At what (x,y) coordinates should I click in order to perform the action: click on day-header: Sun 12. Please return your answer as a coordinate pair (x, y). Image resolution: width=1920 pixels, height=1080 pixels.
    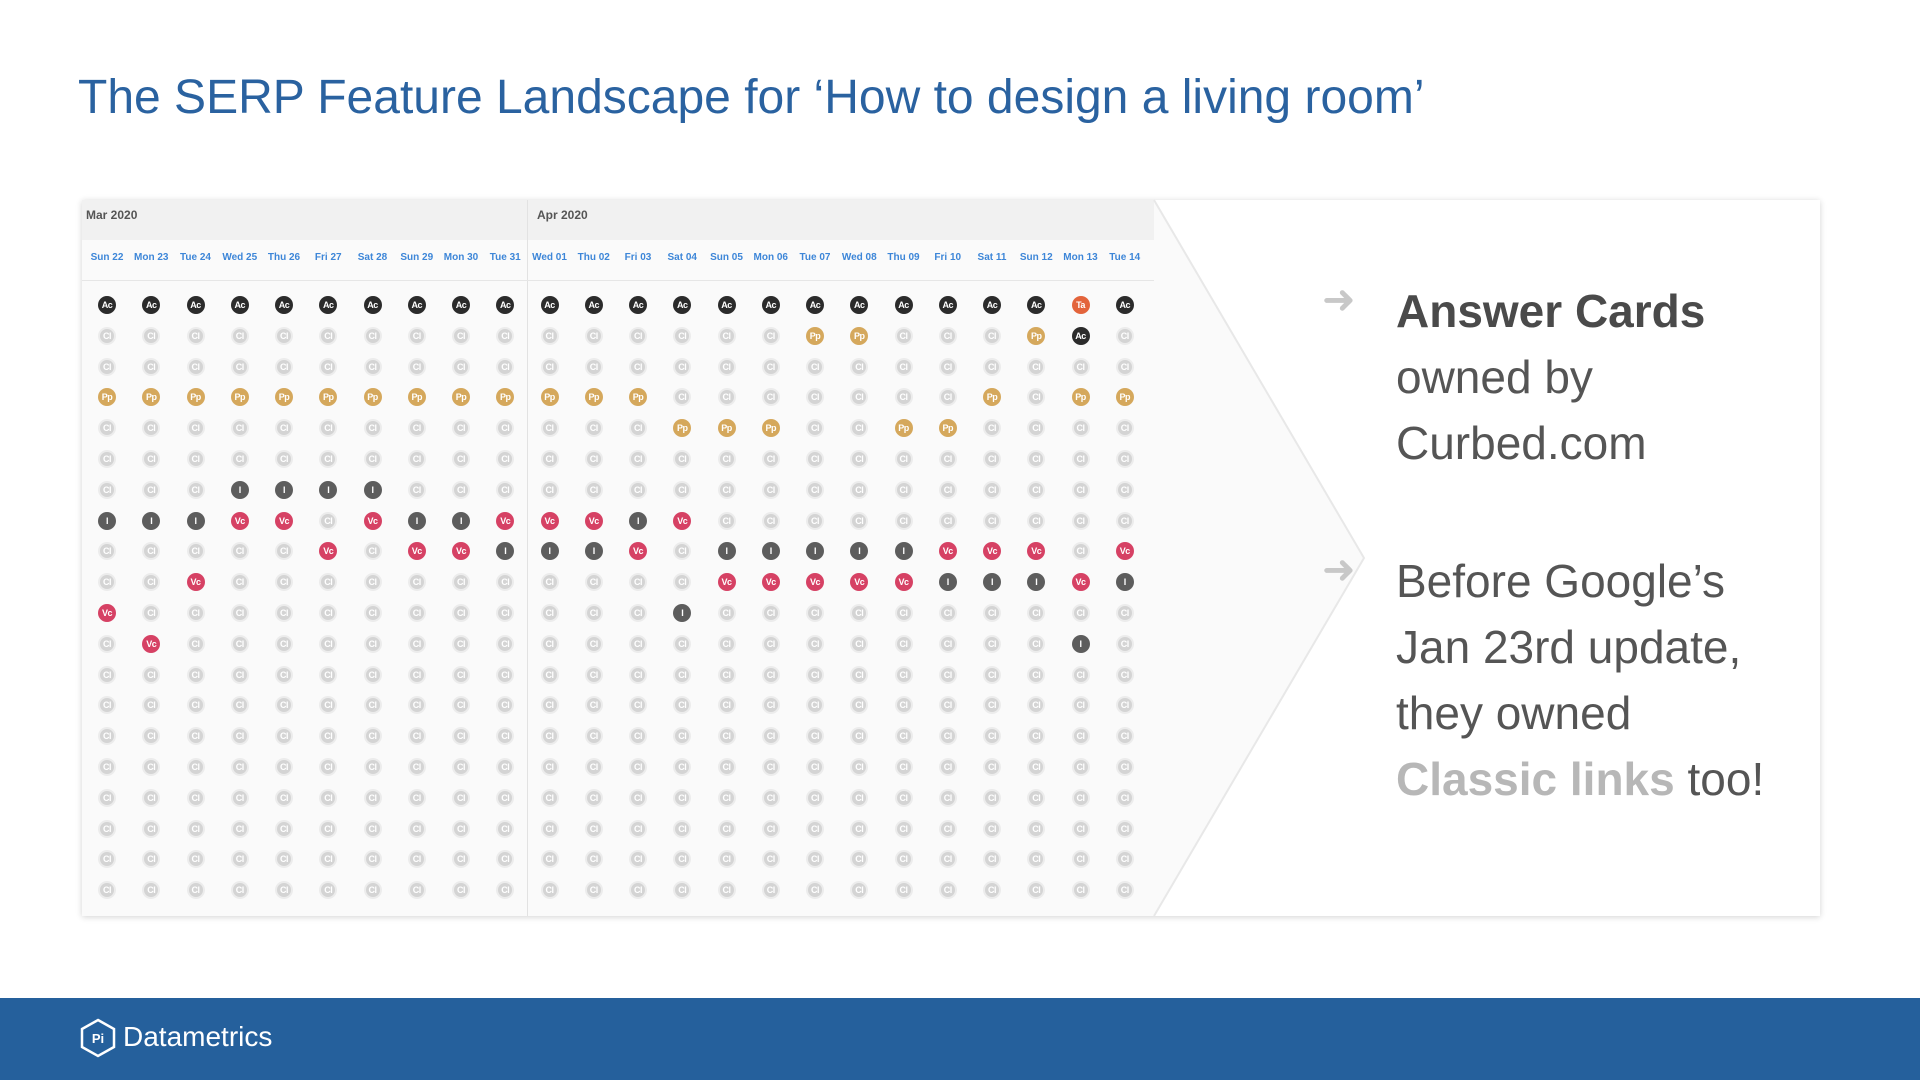
    Looking at the image, I should click on (1036, 257).